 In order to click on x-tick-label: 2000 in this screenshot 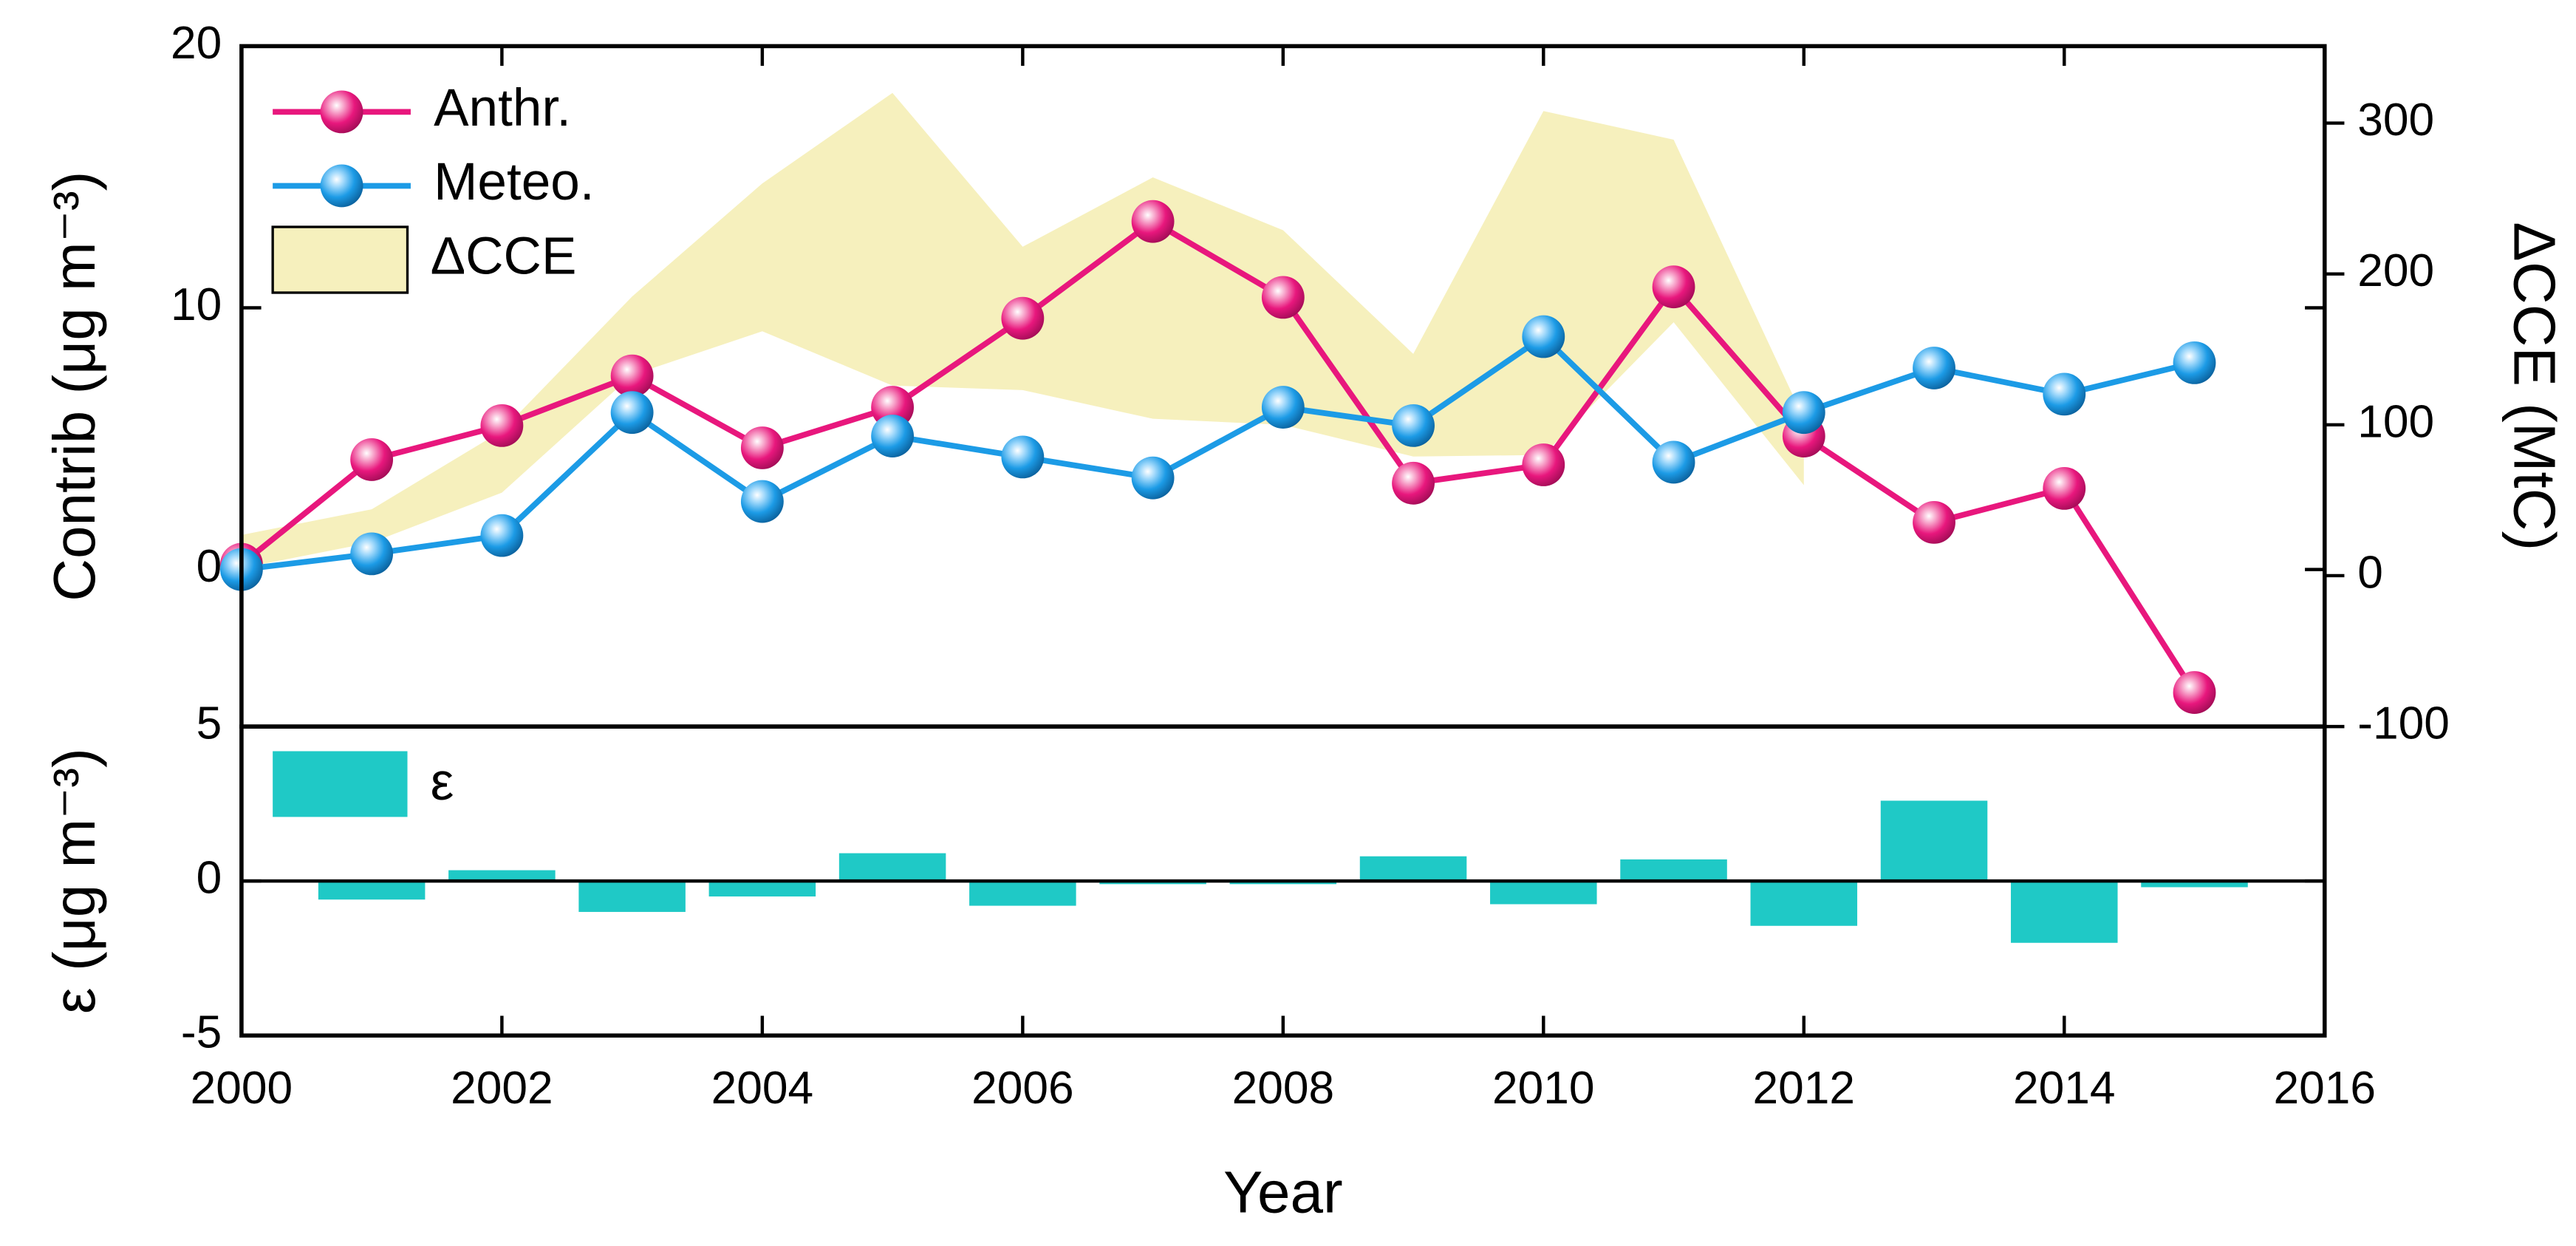, I will do `click(242, 1088)`.